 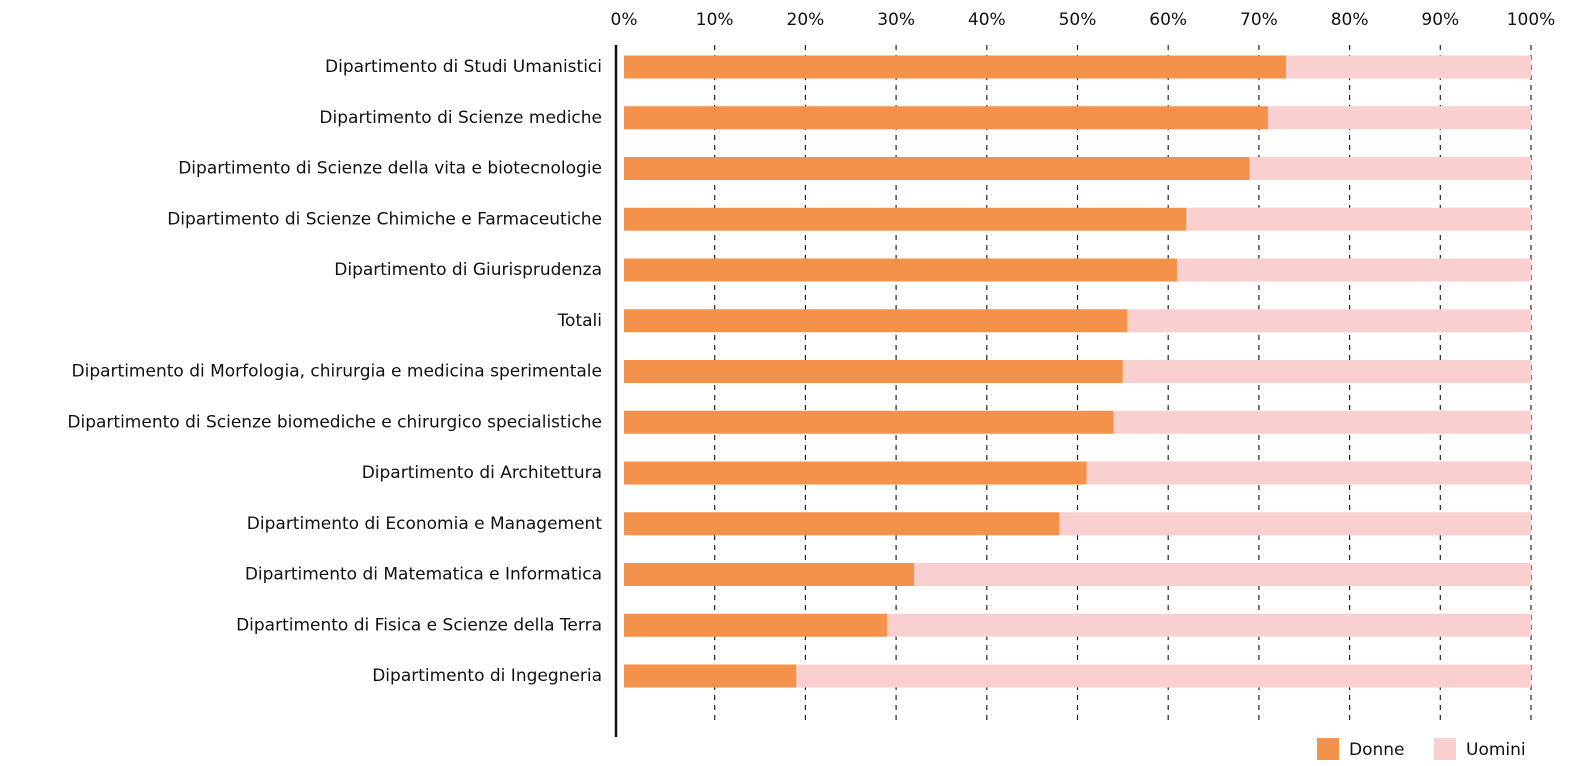 What do you see at coordinates (1377, 750) in the screenshot?
I see `legend-label: Donne` at bounding box center [1377, 750].